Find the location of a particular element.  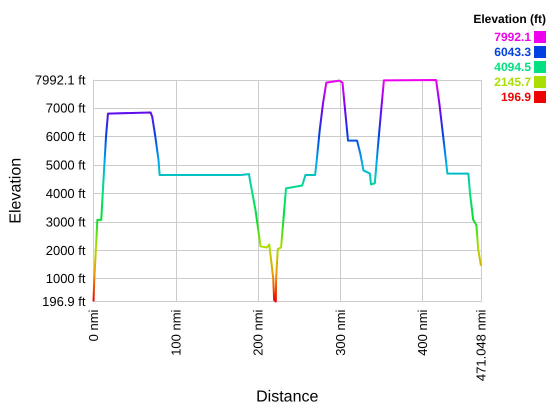

y-tick-label: 7000 ft is located at coordinates (66, 108).